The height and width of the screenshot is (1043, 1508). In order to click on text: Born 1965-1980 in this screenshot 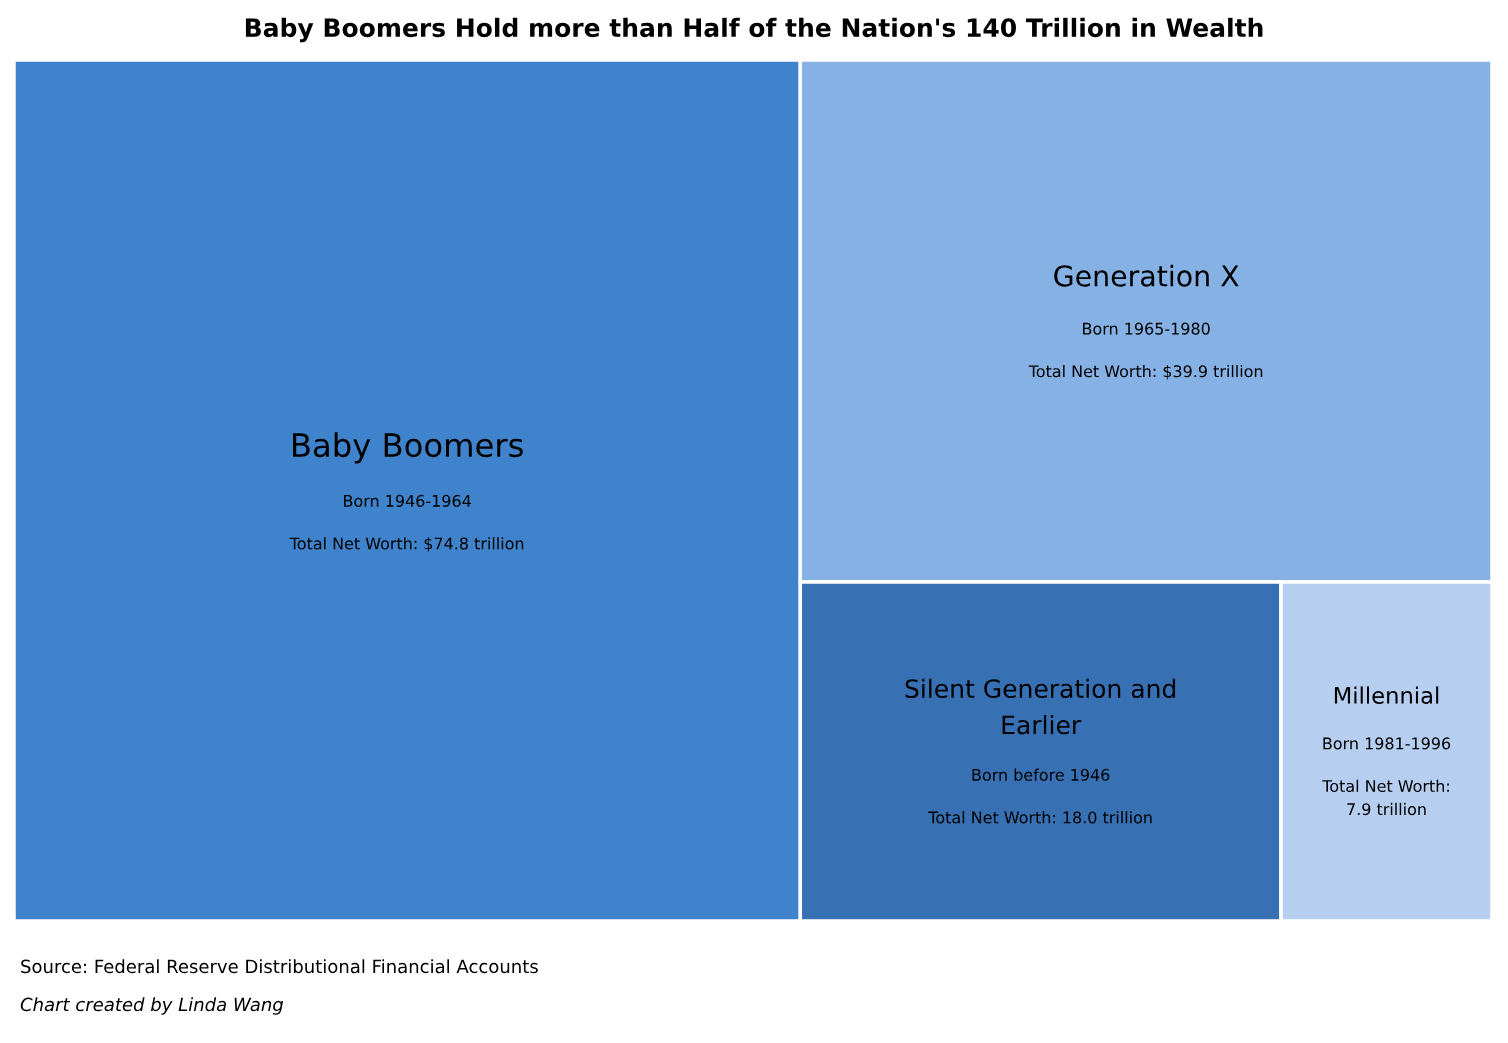, I will do `click(1146, 328)`.